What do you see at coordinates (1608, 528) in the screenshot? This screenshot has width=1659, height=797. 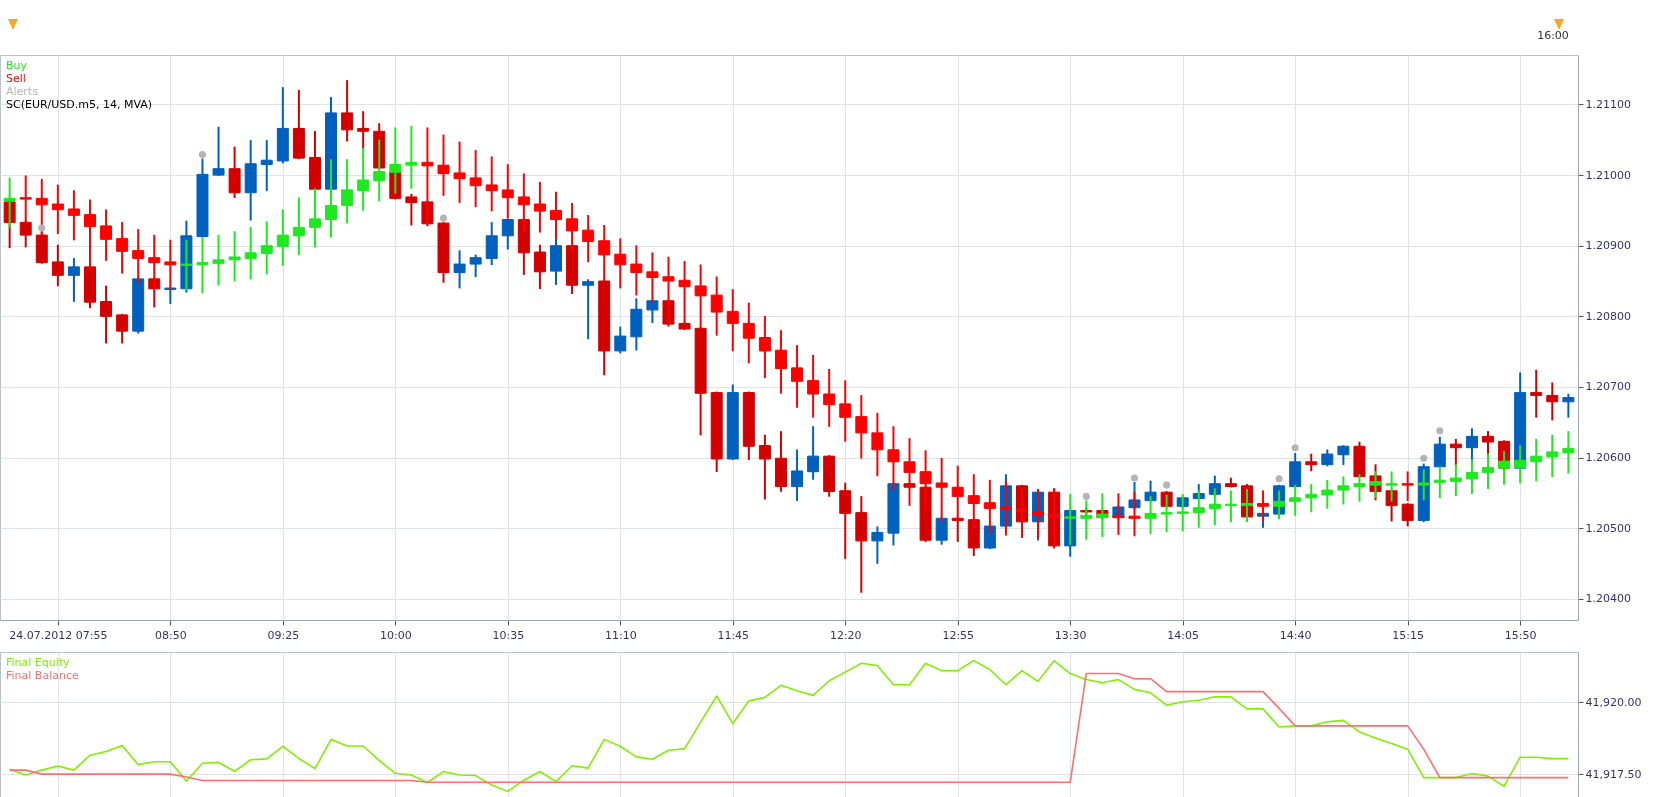 I see `y-tick-label: 1.20500` at bounding box center [1608, 528].